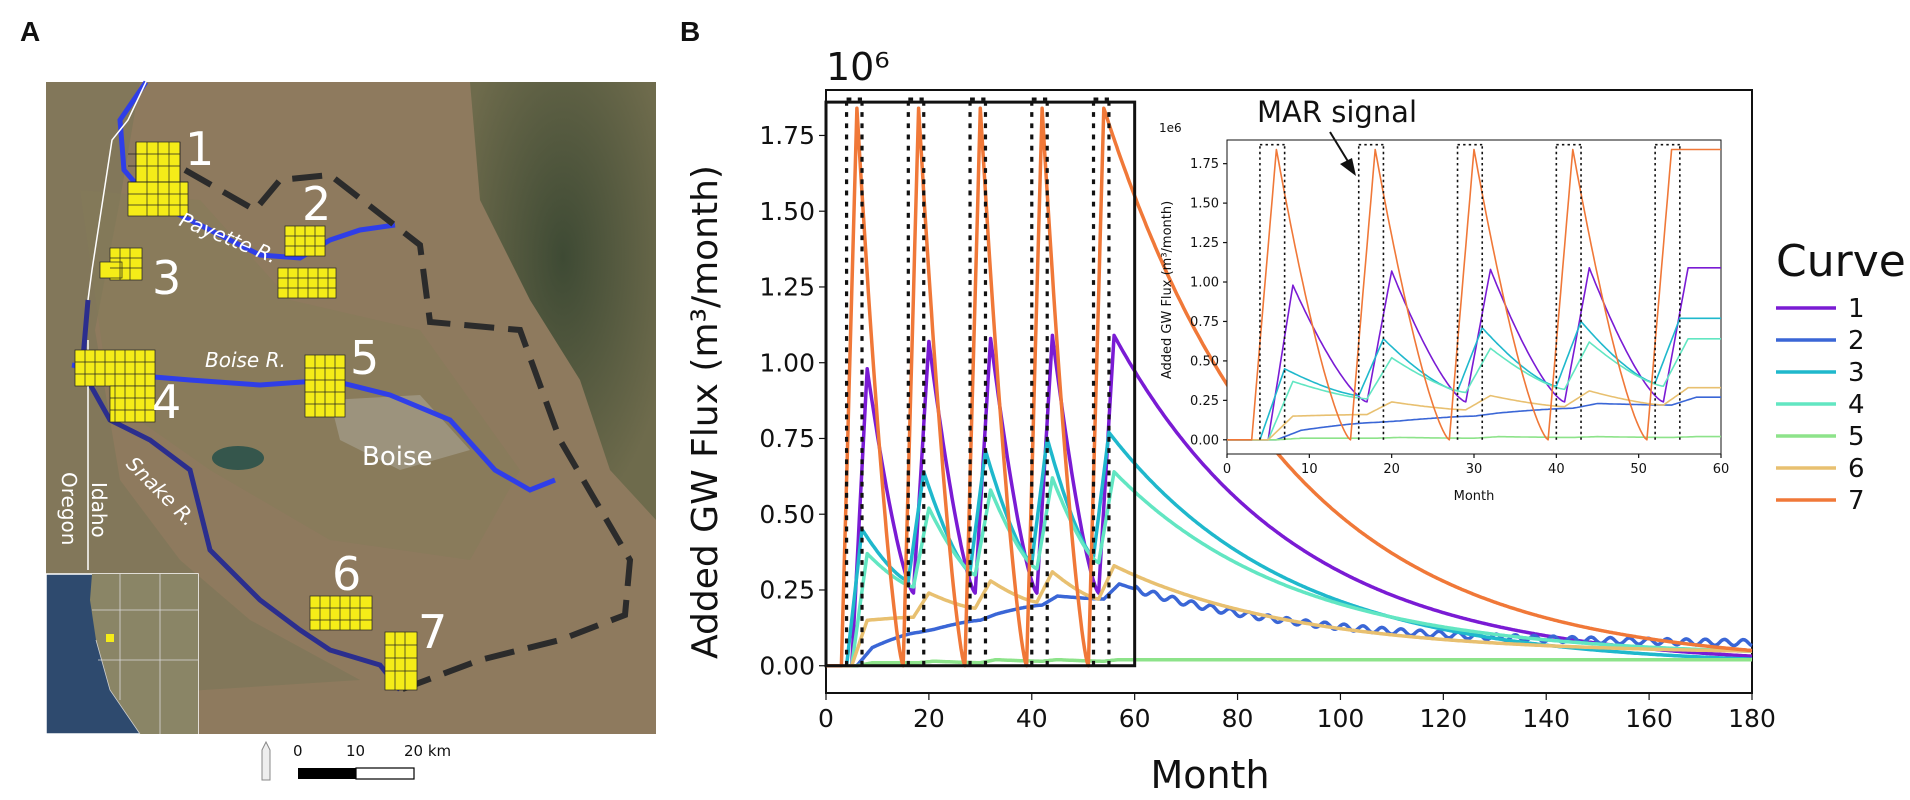  Describe the element at coordinates (1341, 718) in the screenshot. I see `x-tick-label: 100` at that location.